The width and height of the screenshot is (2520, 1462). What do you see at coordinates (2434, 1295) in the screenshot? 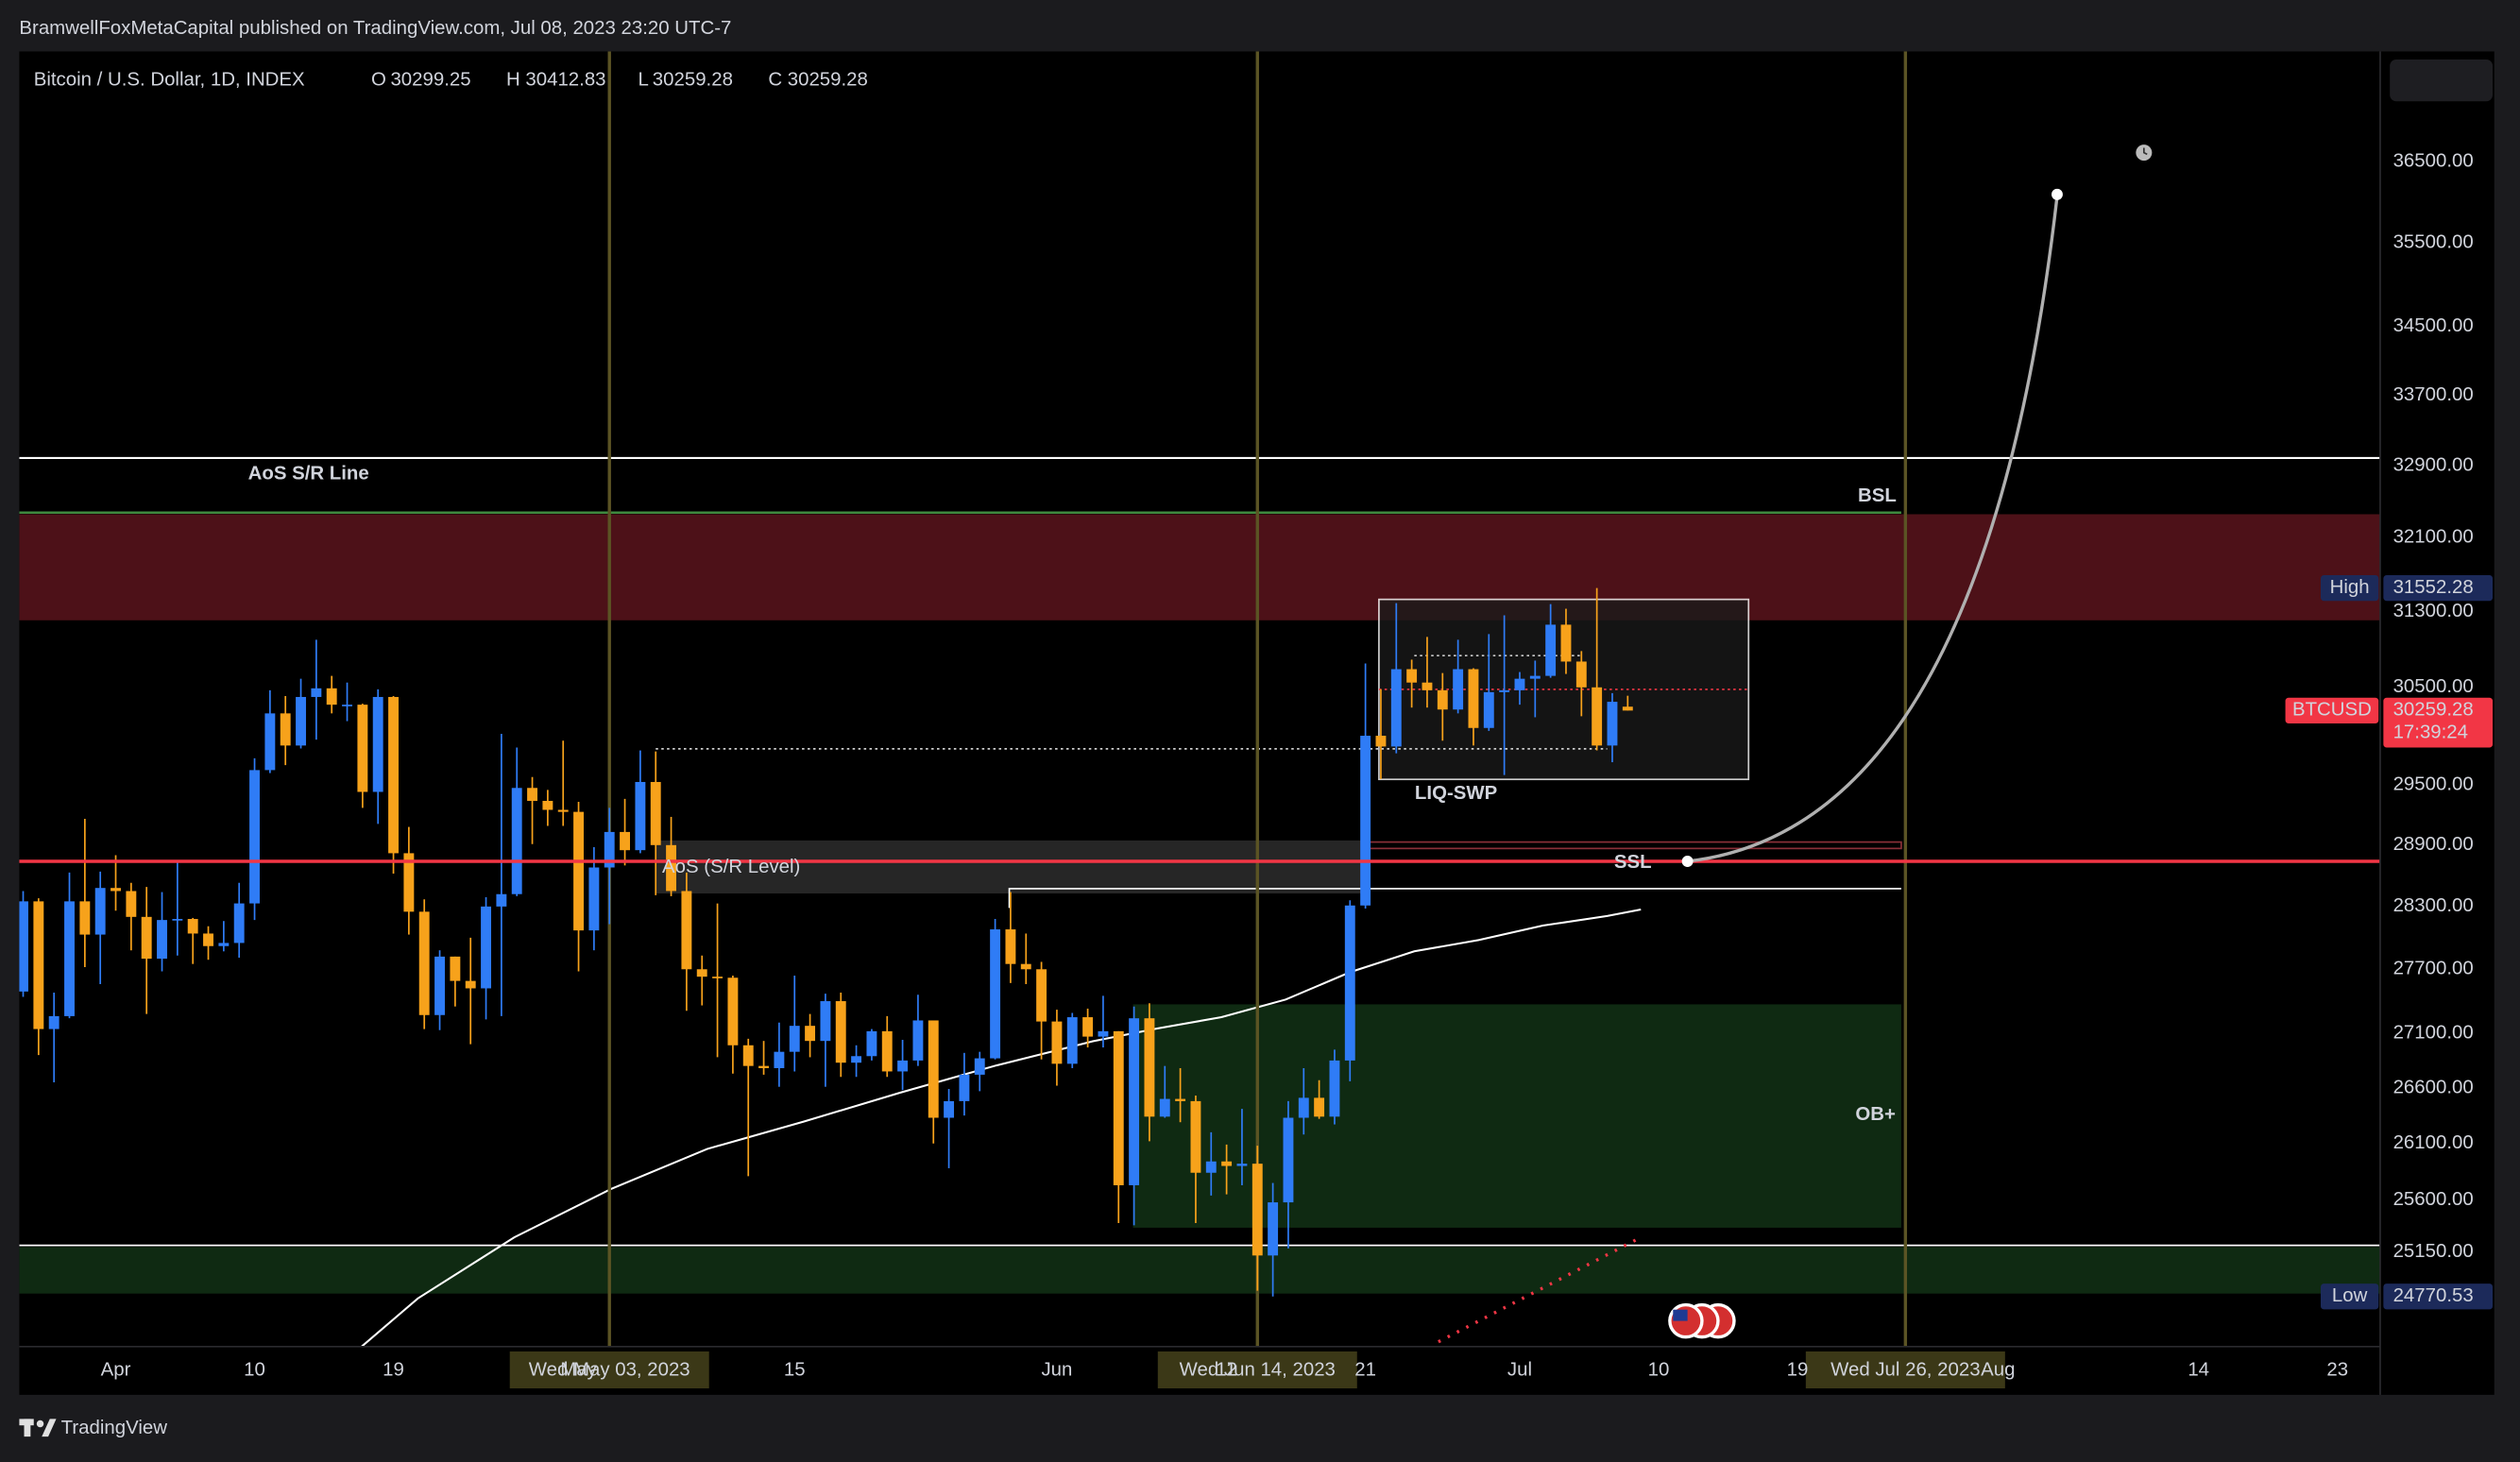
I see `tag-value: 24770.53` at bounding box center [2434, 1295].